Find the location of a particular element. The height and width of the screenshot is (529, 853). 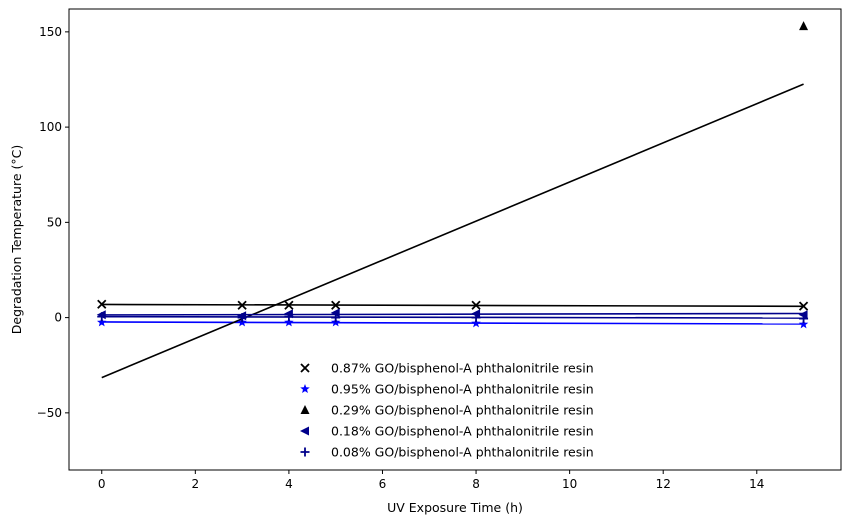

y-axis-label: Degradation Temperature (°C) is located at coordinates (16, 239).